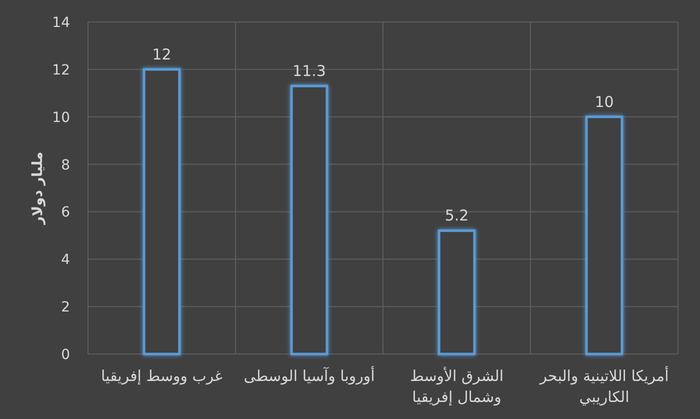 The image size is (700, 419). What do you see at coordinates (65, 165) in the screenshot?
I see `y-tick-label: 8` at bounding box center [65, 165].